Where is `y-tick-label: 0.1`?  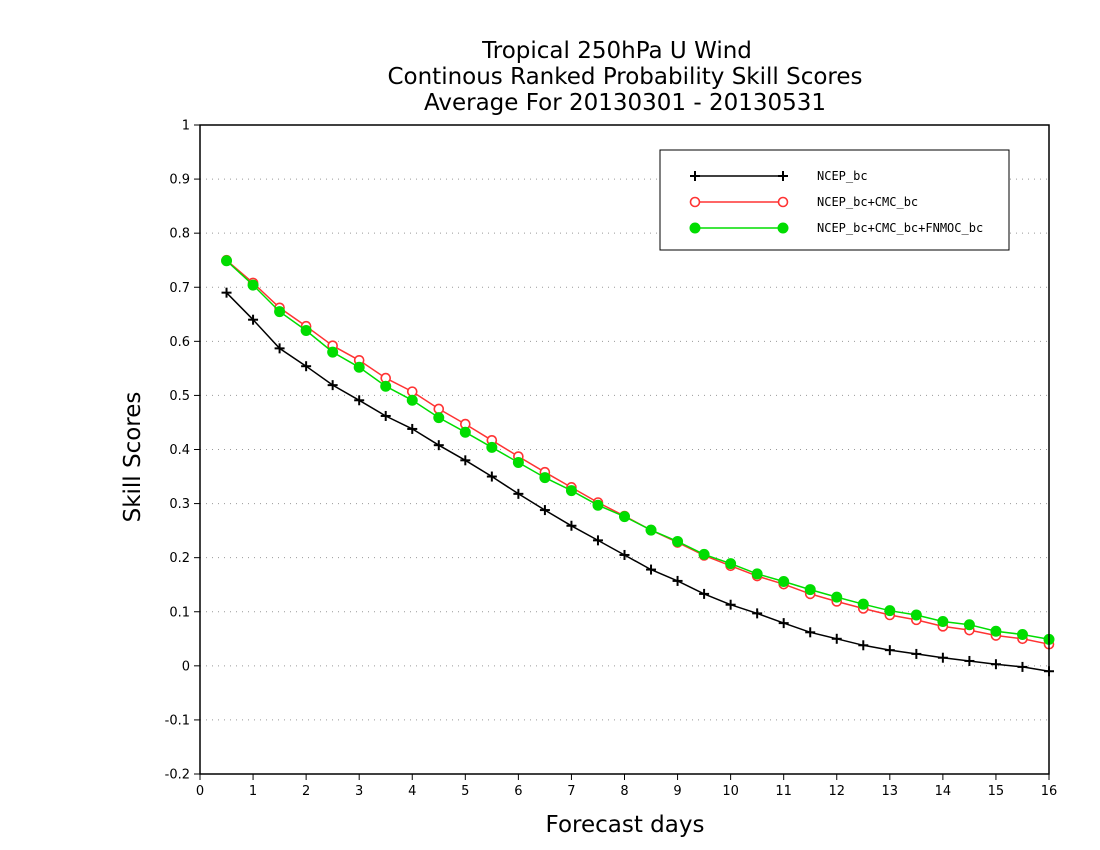
y-tick-label: 0.1 is located at coordinates (179, 612).